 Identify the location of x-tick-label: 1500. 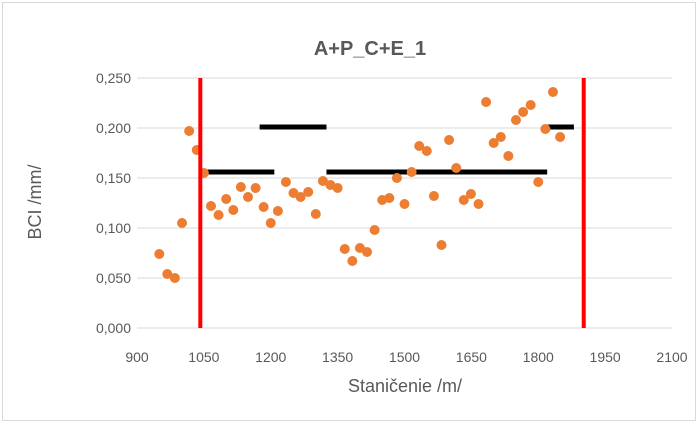
(404, 357).